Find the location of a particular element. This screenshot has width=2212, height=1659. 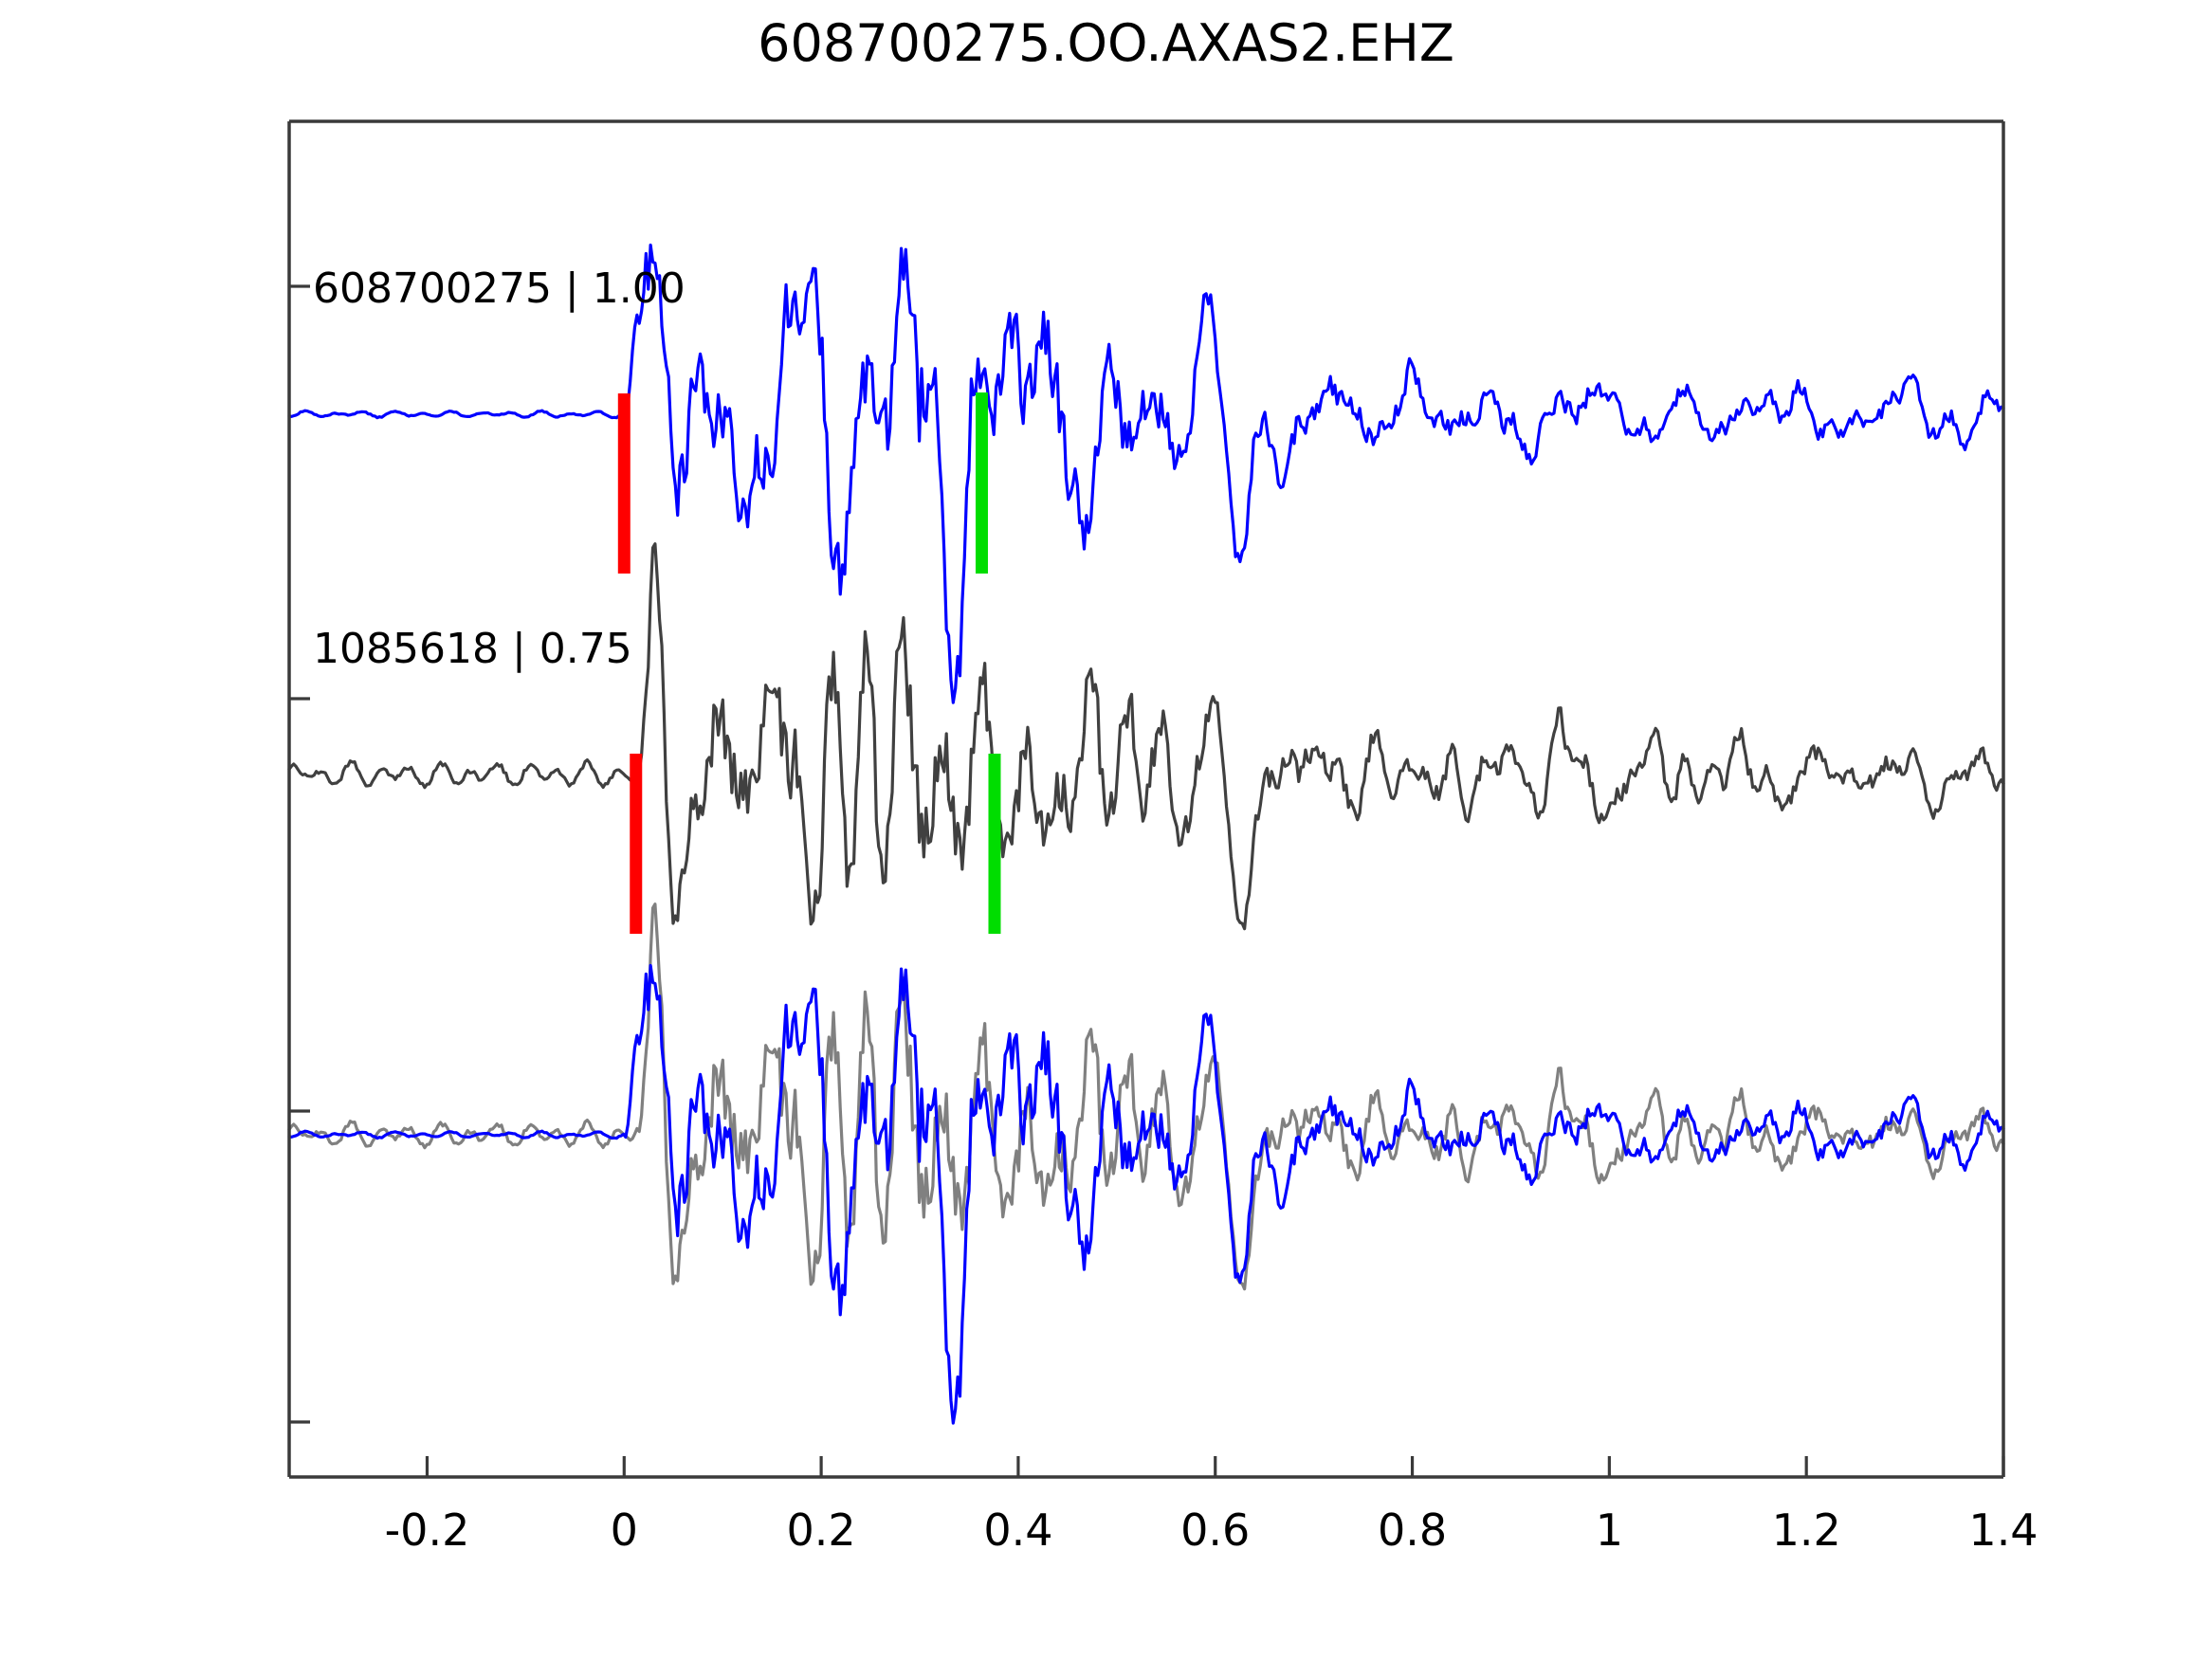

x-tick-label-0.2: 0.2 is located at coordinates (821, 1530).